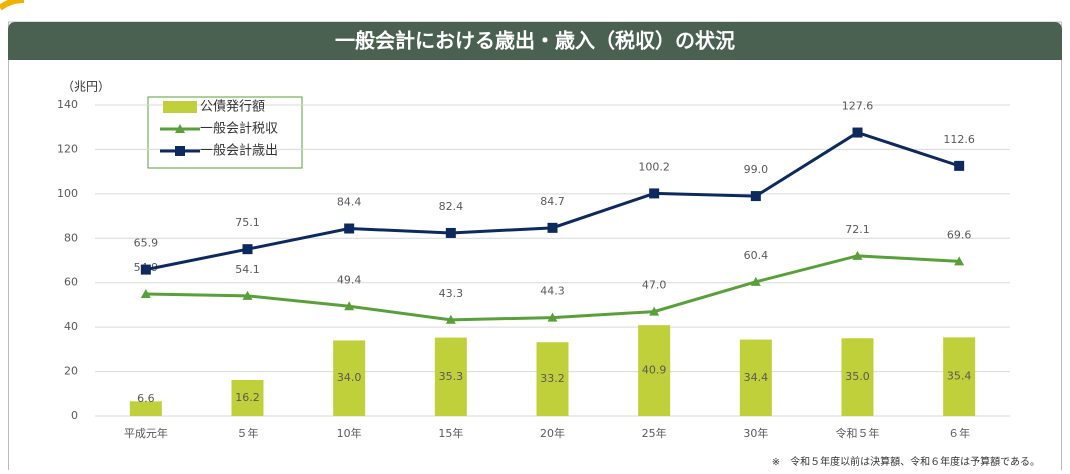 This screenshot has width=1070, height=474. I want to click on x-tick-label: 15年, so click(450, 433).